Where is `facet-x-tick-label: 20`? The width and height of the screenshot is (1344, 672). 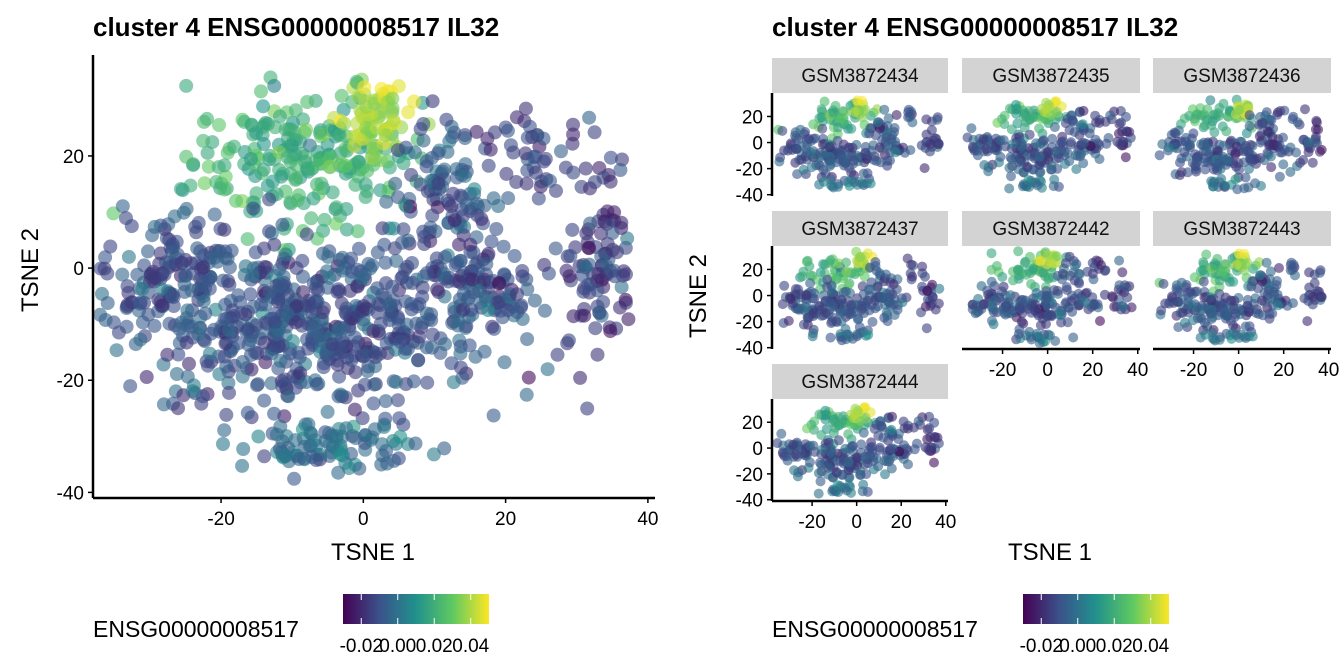
facet-x-tick-label: 20 is located at coordinates (901, 522).